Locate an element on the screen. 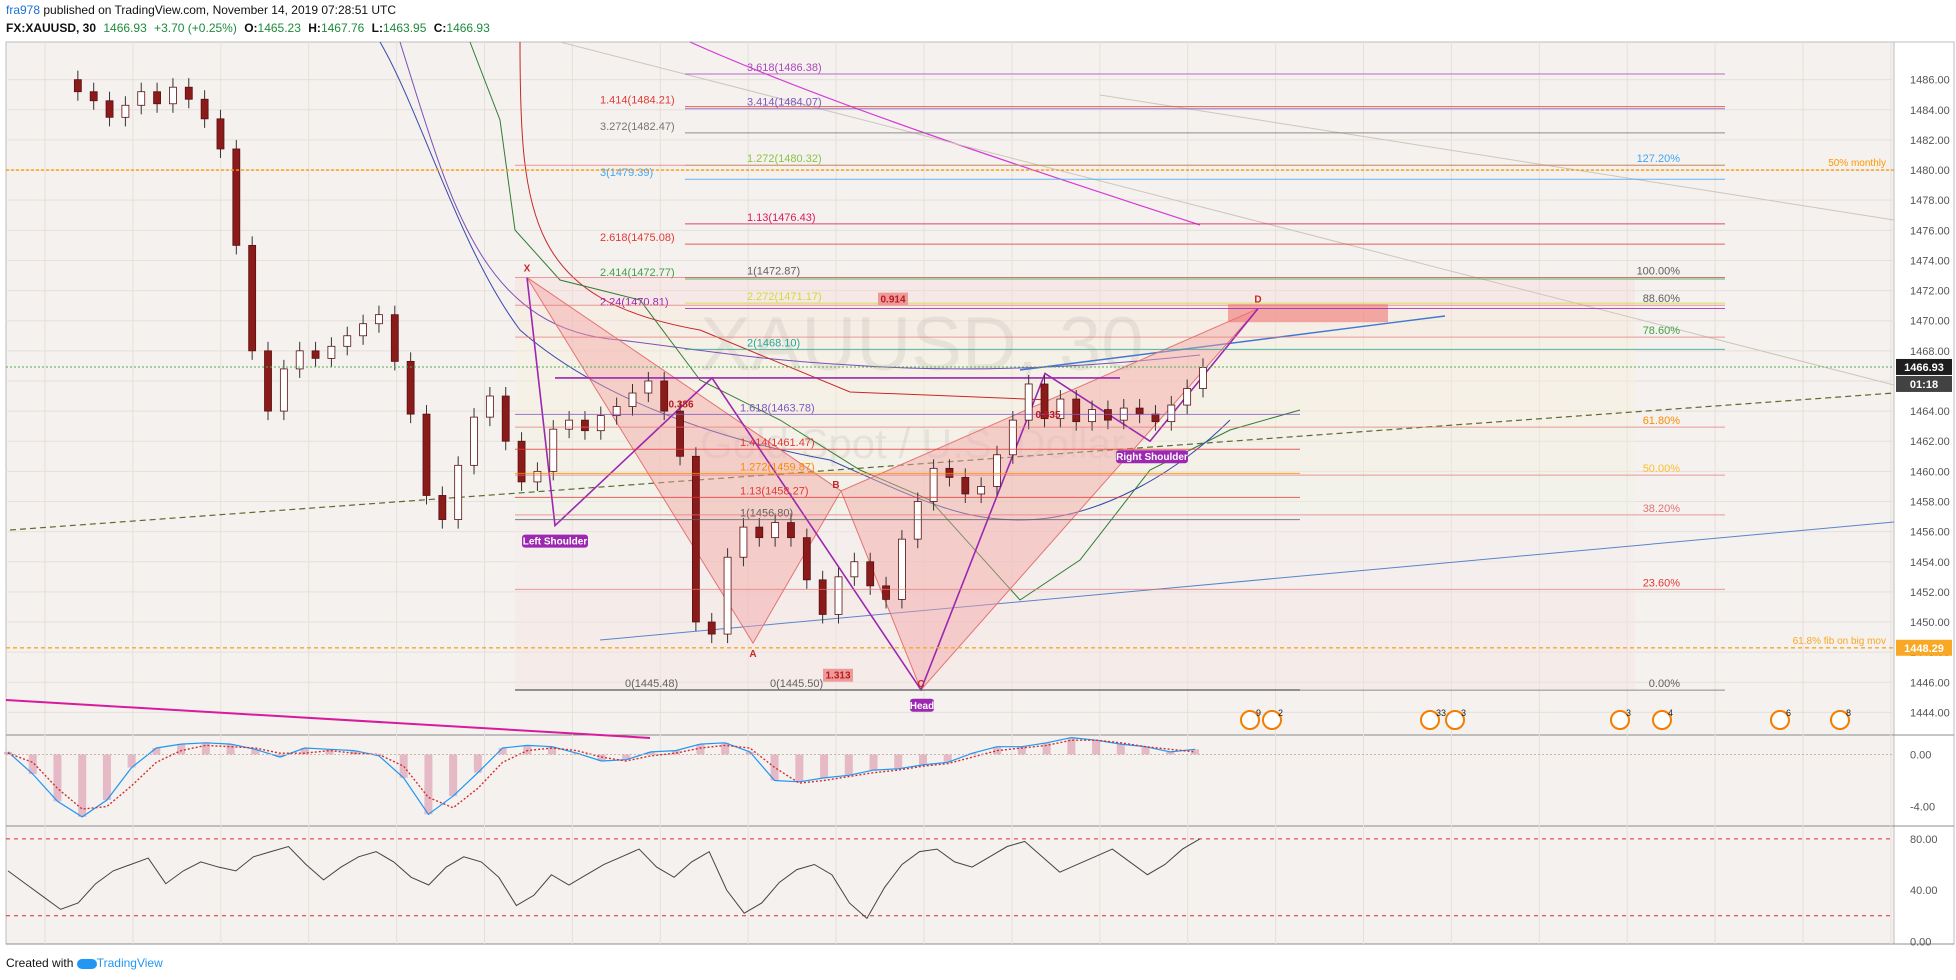 This screenshot has height=980, width=1956. macd-y-tick: -4.00 is located at coordinates (1922, 808).